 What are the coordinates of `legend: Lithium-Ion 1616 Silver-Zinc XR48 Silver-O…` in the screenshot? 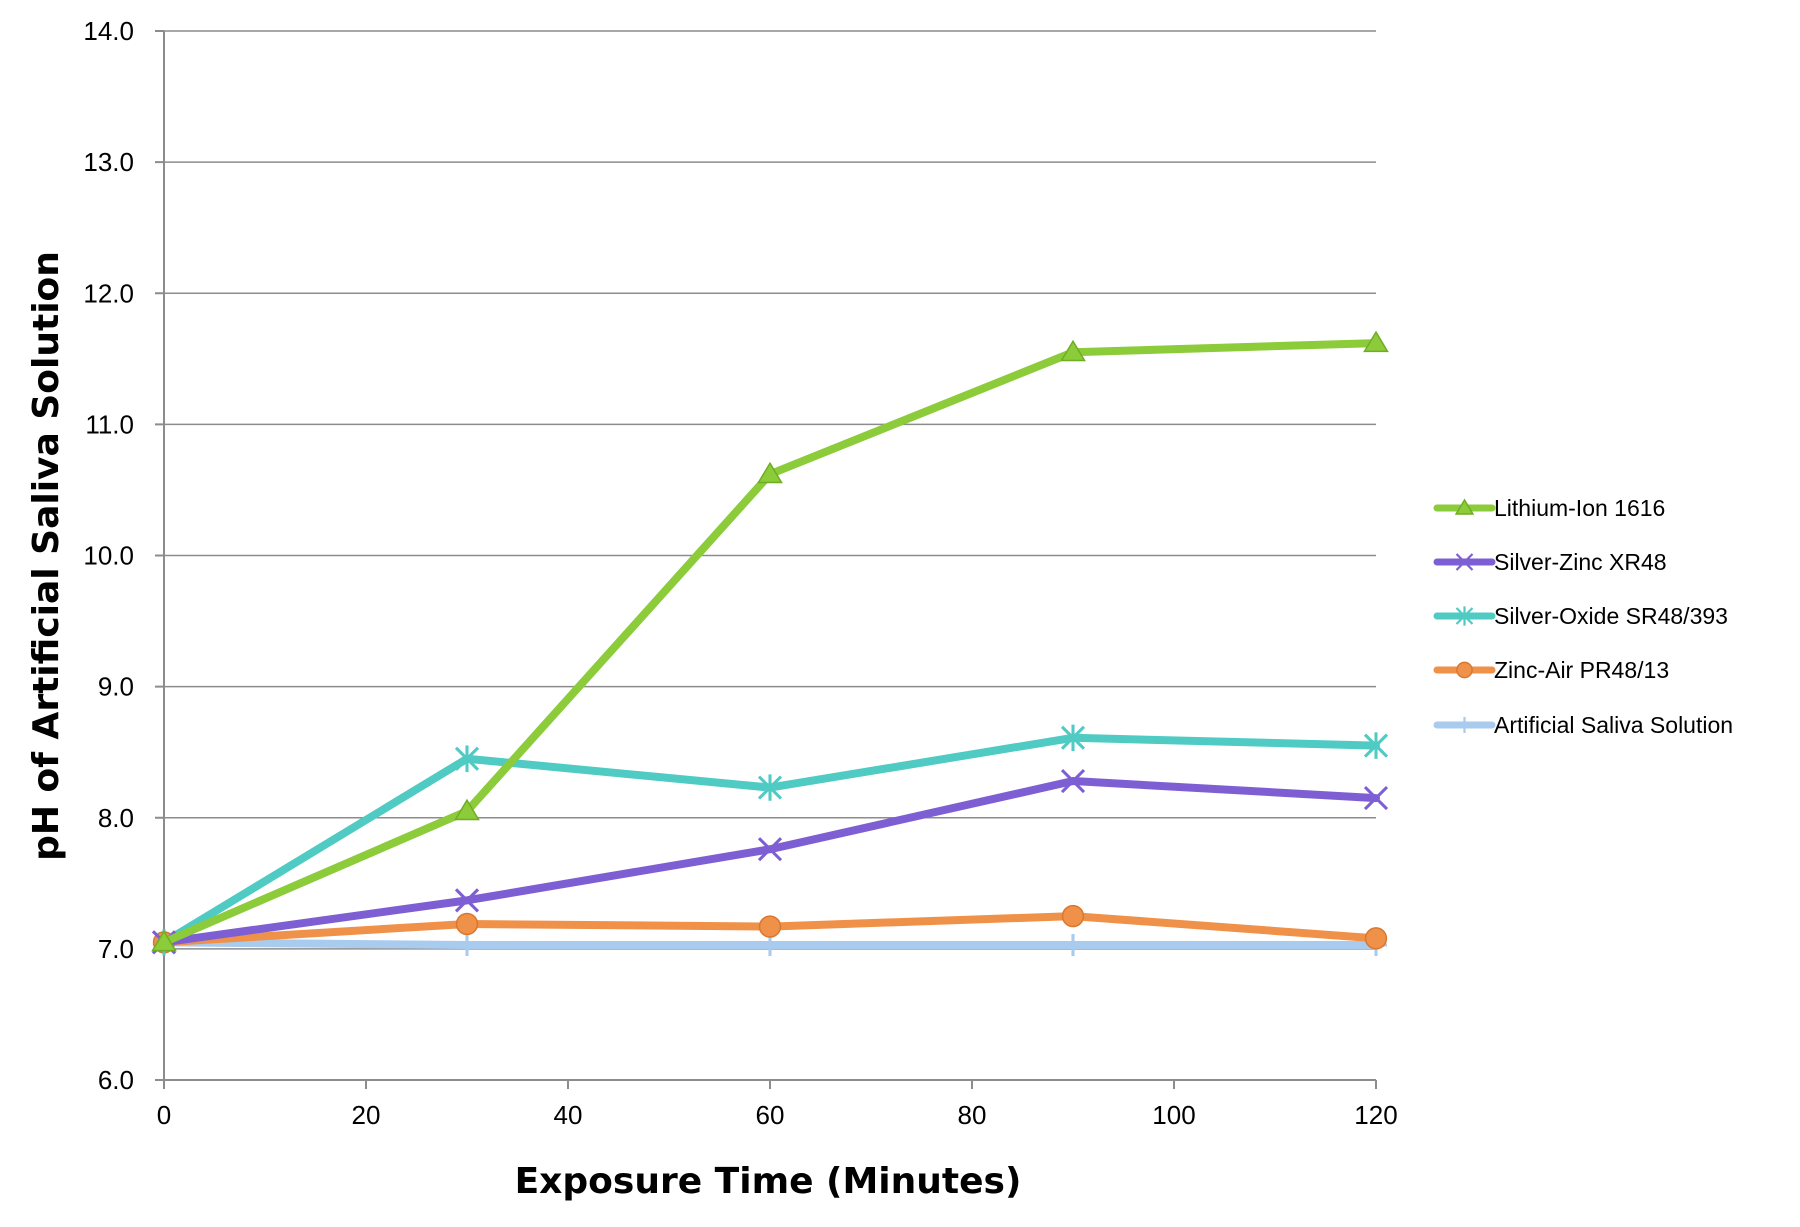 It's located at (1583, 616).